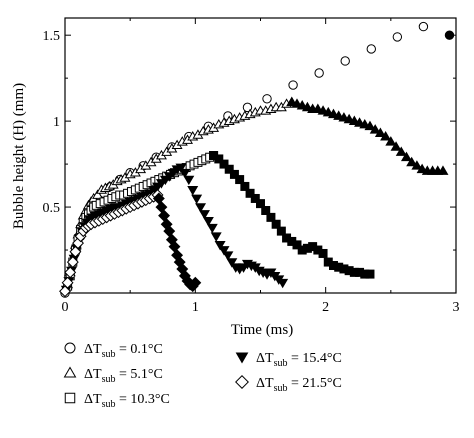 The width and height of the screenshot is (474, 438). Describe the element at coordinates (52, 36) in the screenshot. I see `y-tick-label: 1.5` at that location.